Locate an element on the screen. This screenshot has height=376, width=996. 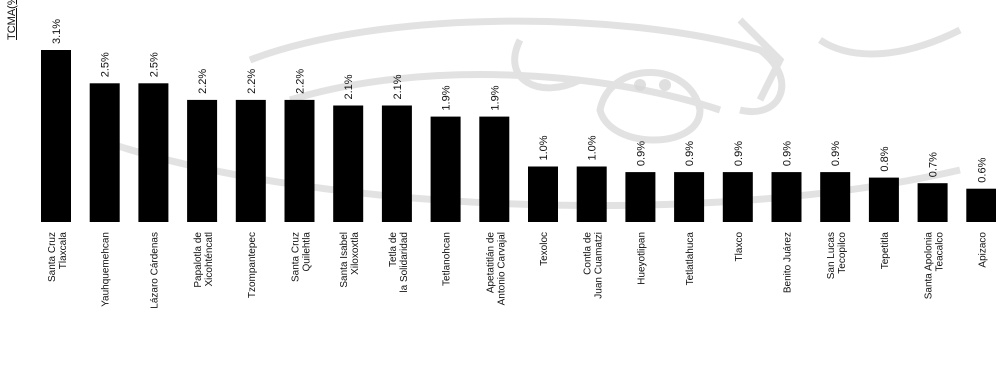
category-label: Tetlatlahuca is located at coordinates (690, 259).